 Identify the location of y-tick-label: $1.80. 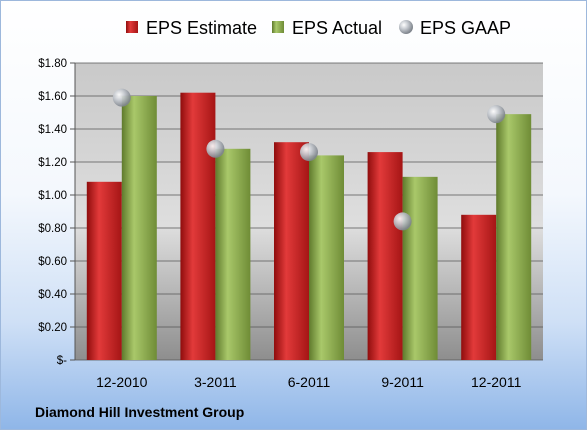
(52, 64).